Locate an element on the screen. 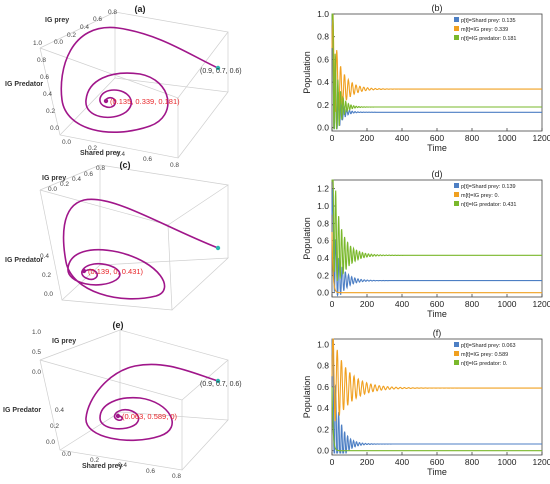 This screenshot has height=484, width=550. equilibrium-label: (0.135, 0.339, 0.181) is located at coordinates (145, 101).